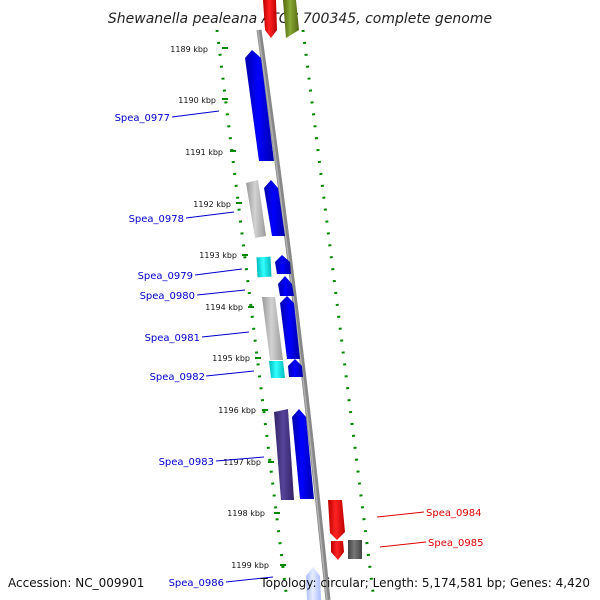 This screenshot has width=600, height=600. What do you see at coordinates (256, 209) in the screenshot?
I see `gene-spea-0978-grey` at bounding box center [256, 209].